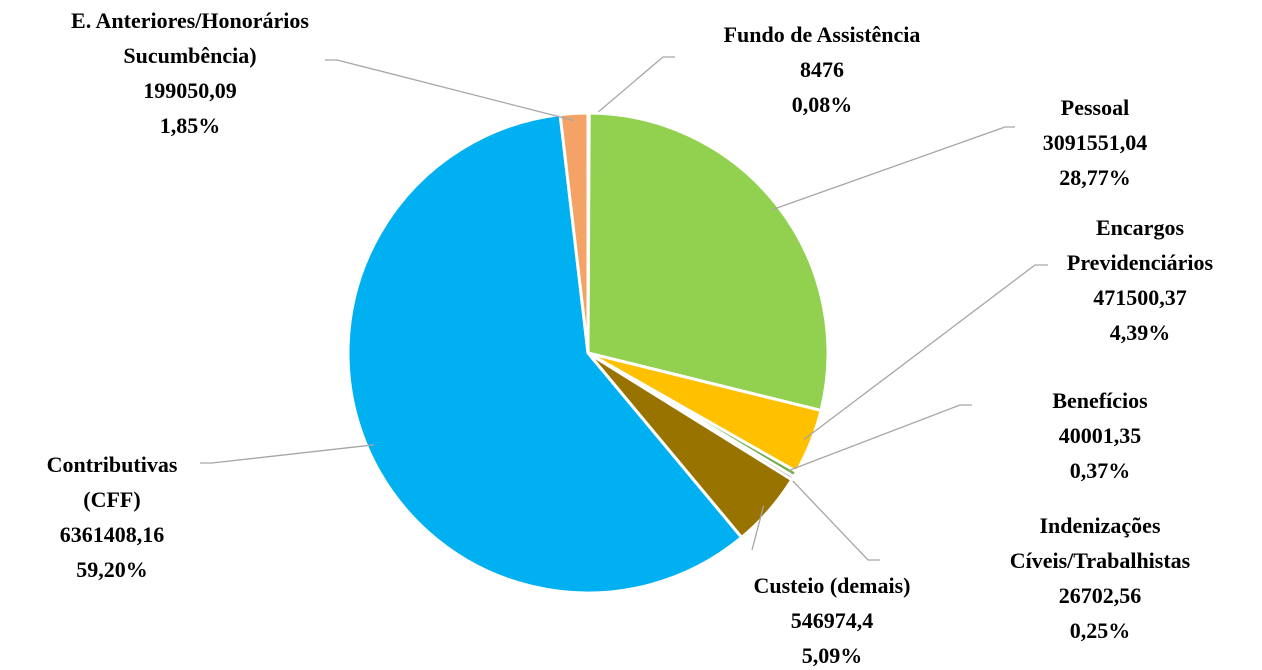  I want to click on data-label: Pessoal 3091551,04 28,77%, so click(1095, 142).